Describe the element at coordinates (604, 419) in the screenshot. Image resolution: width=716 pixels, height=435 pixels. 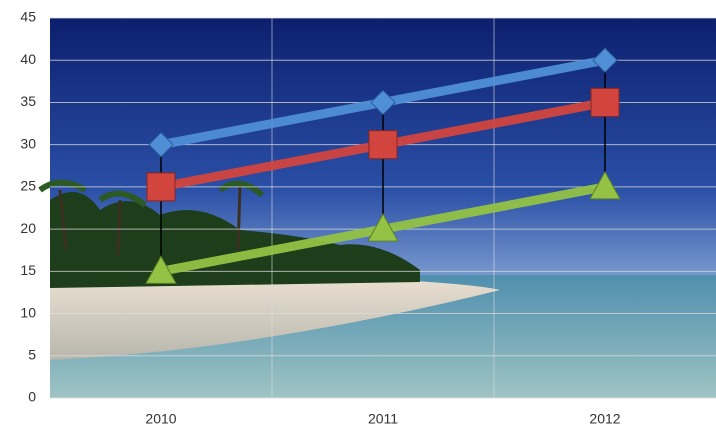
I see `x-tick-label: 2012` at that location.